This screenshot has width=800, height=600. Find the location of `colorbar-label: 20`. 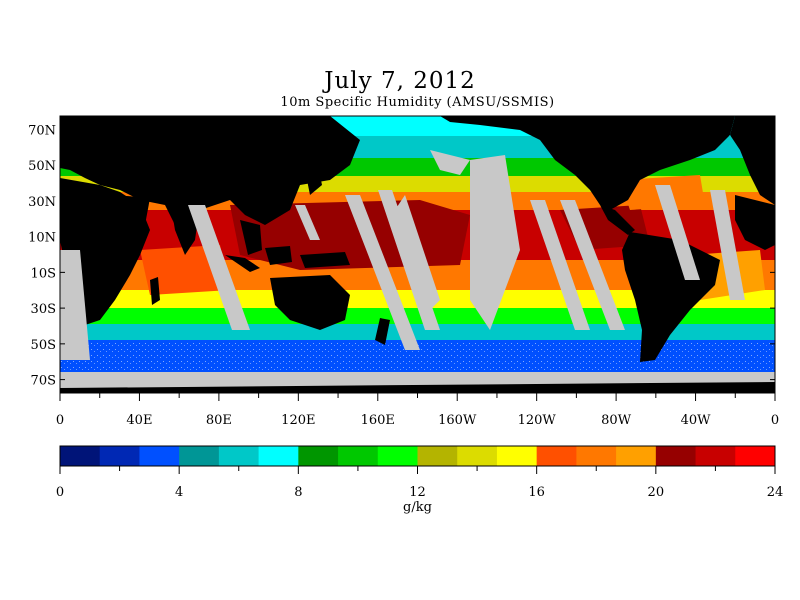

colorbar-label: 20 is located at coordinates (656, 492).